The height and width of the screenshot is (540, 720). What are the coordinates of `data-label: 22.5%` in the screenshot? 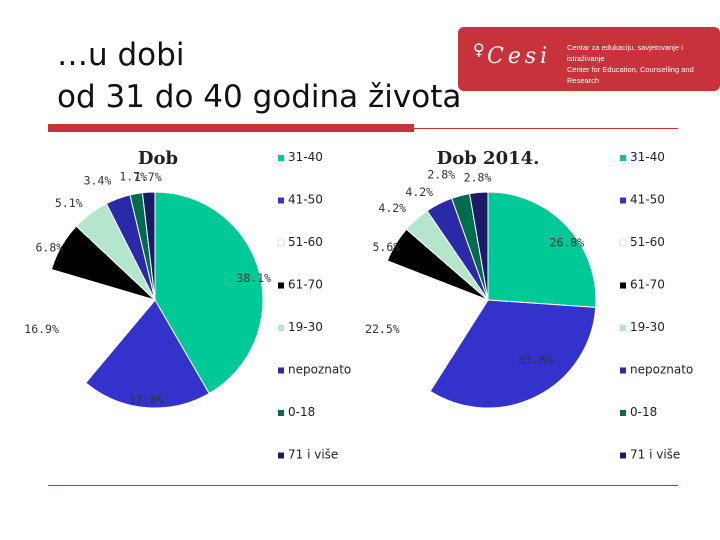 It's located at (382, 329).